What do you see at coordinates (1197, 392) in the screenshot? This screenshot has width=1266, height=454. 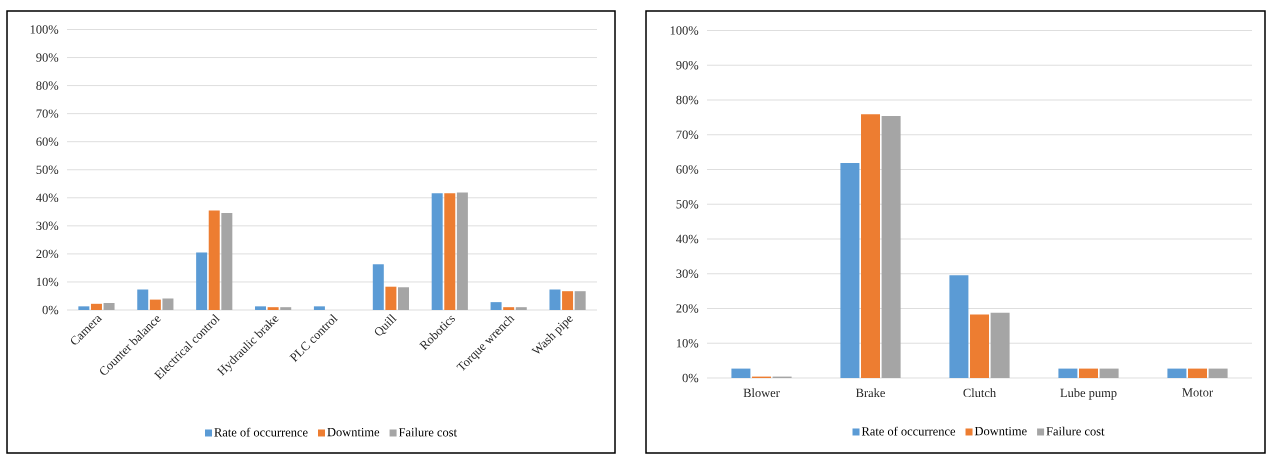 I see `x-tick-label: Motor` at bounding box center [1197, 392].